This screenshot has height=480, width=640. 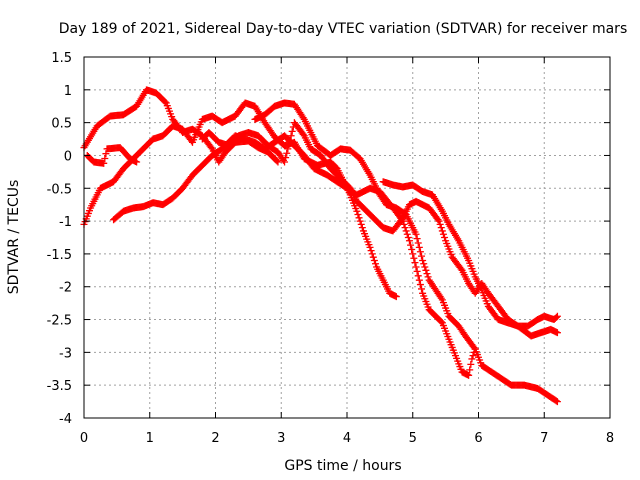 What do you see at coordinates (68, 91) in the screenshot?
I see `y-tick-label: 1` at bounding box center [68, 91].